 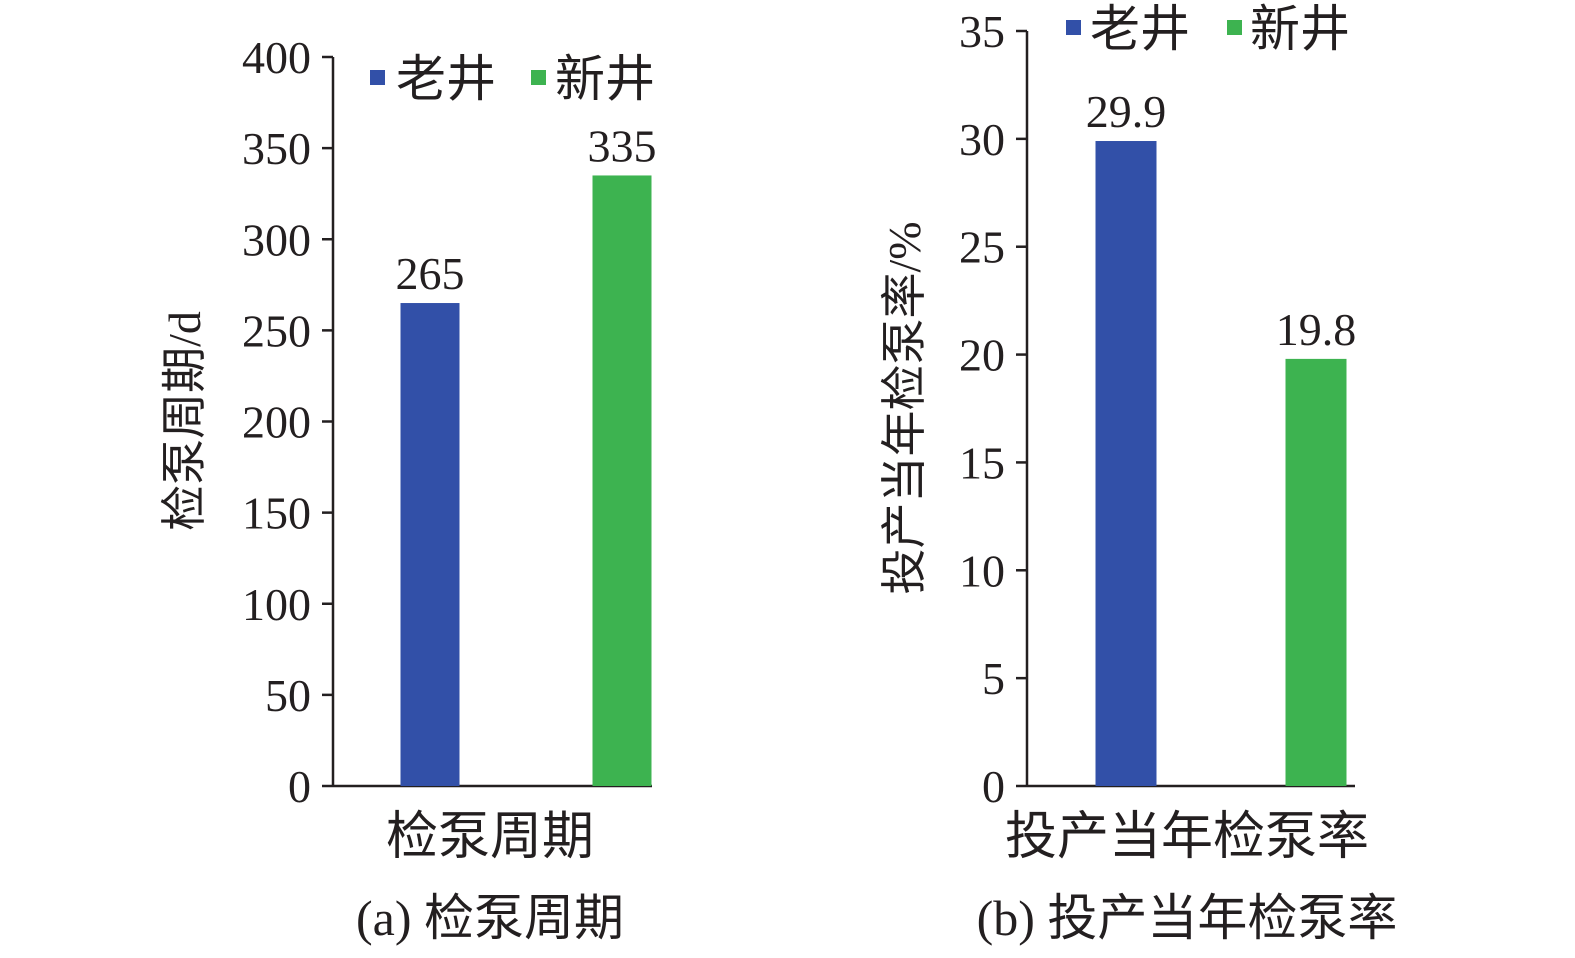 What do you see at coordinates (993, 678) in the screenshot?
I see `y-tick-label-5: 5` at bounding box center [993, 678].